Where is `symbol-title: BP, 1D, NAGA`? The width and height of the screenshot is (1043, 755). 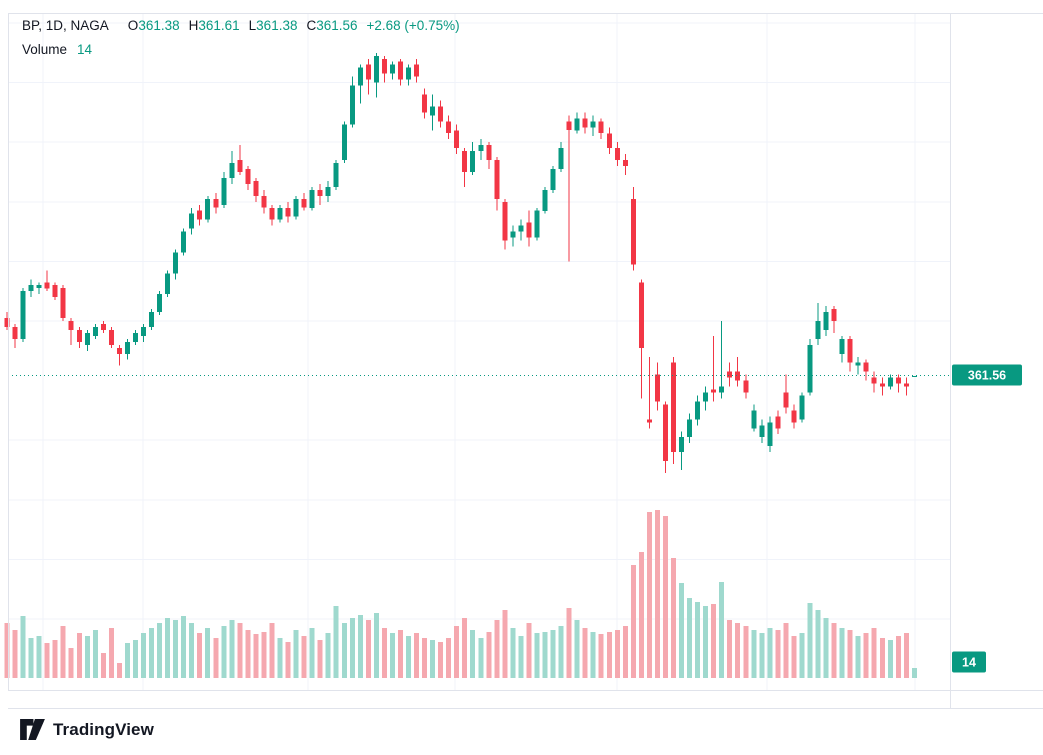
symbol-title: BP, 1D, NAGA is located at coordinates (65, 25).